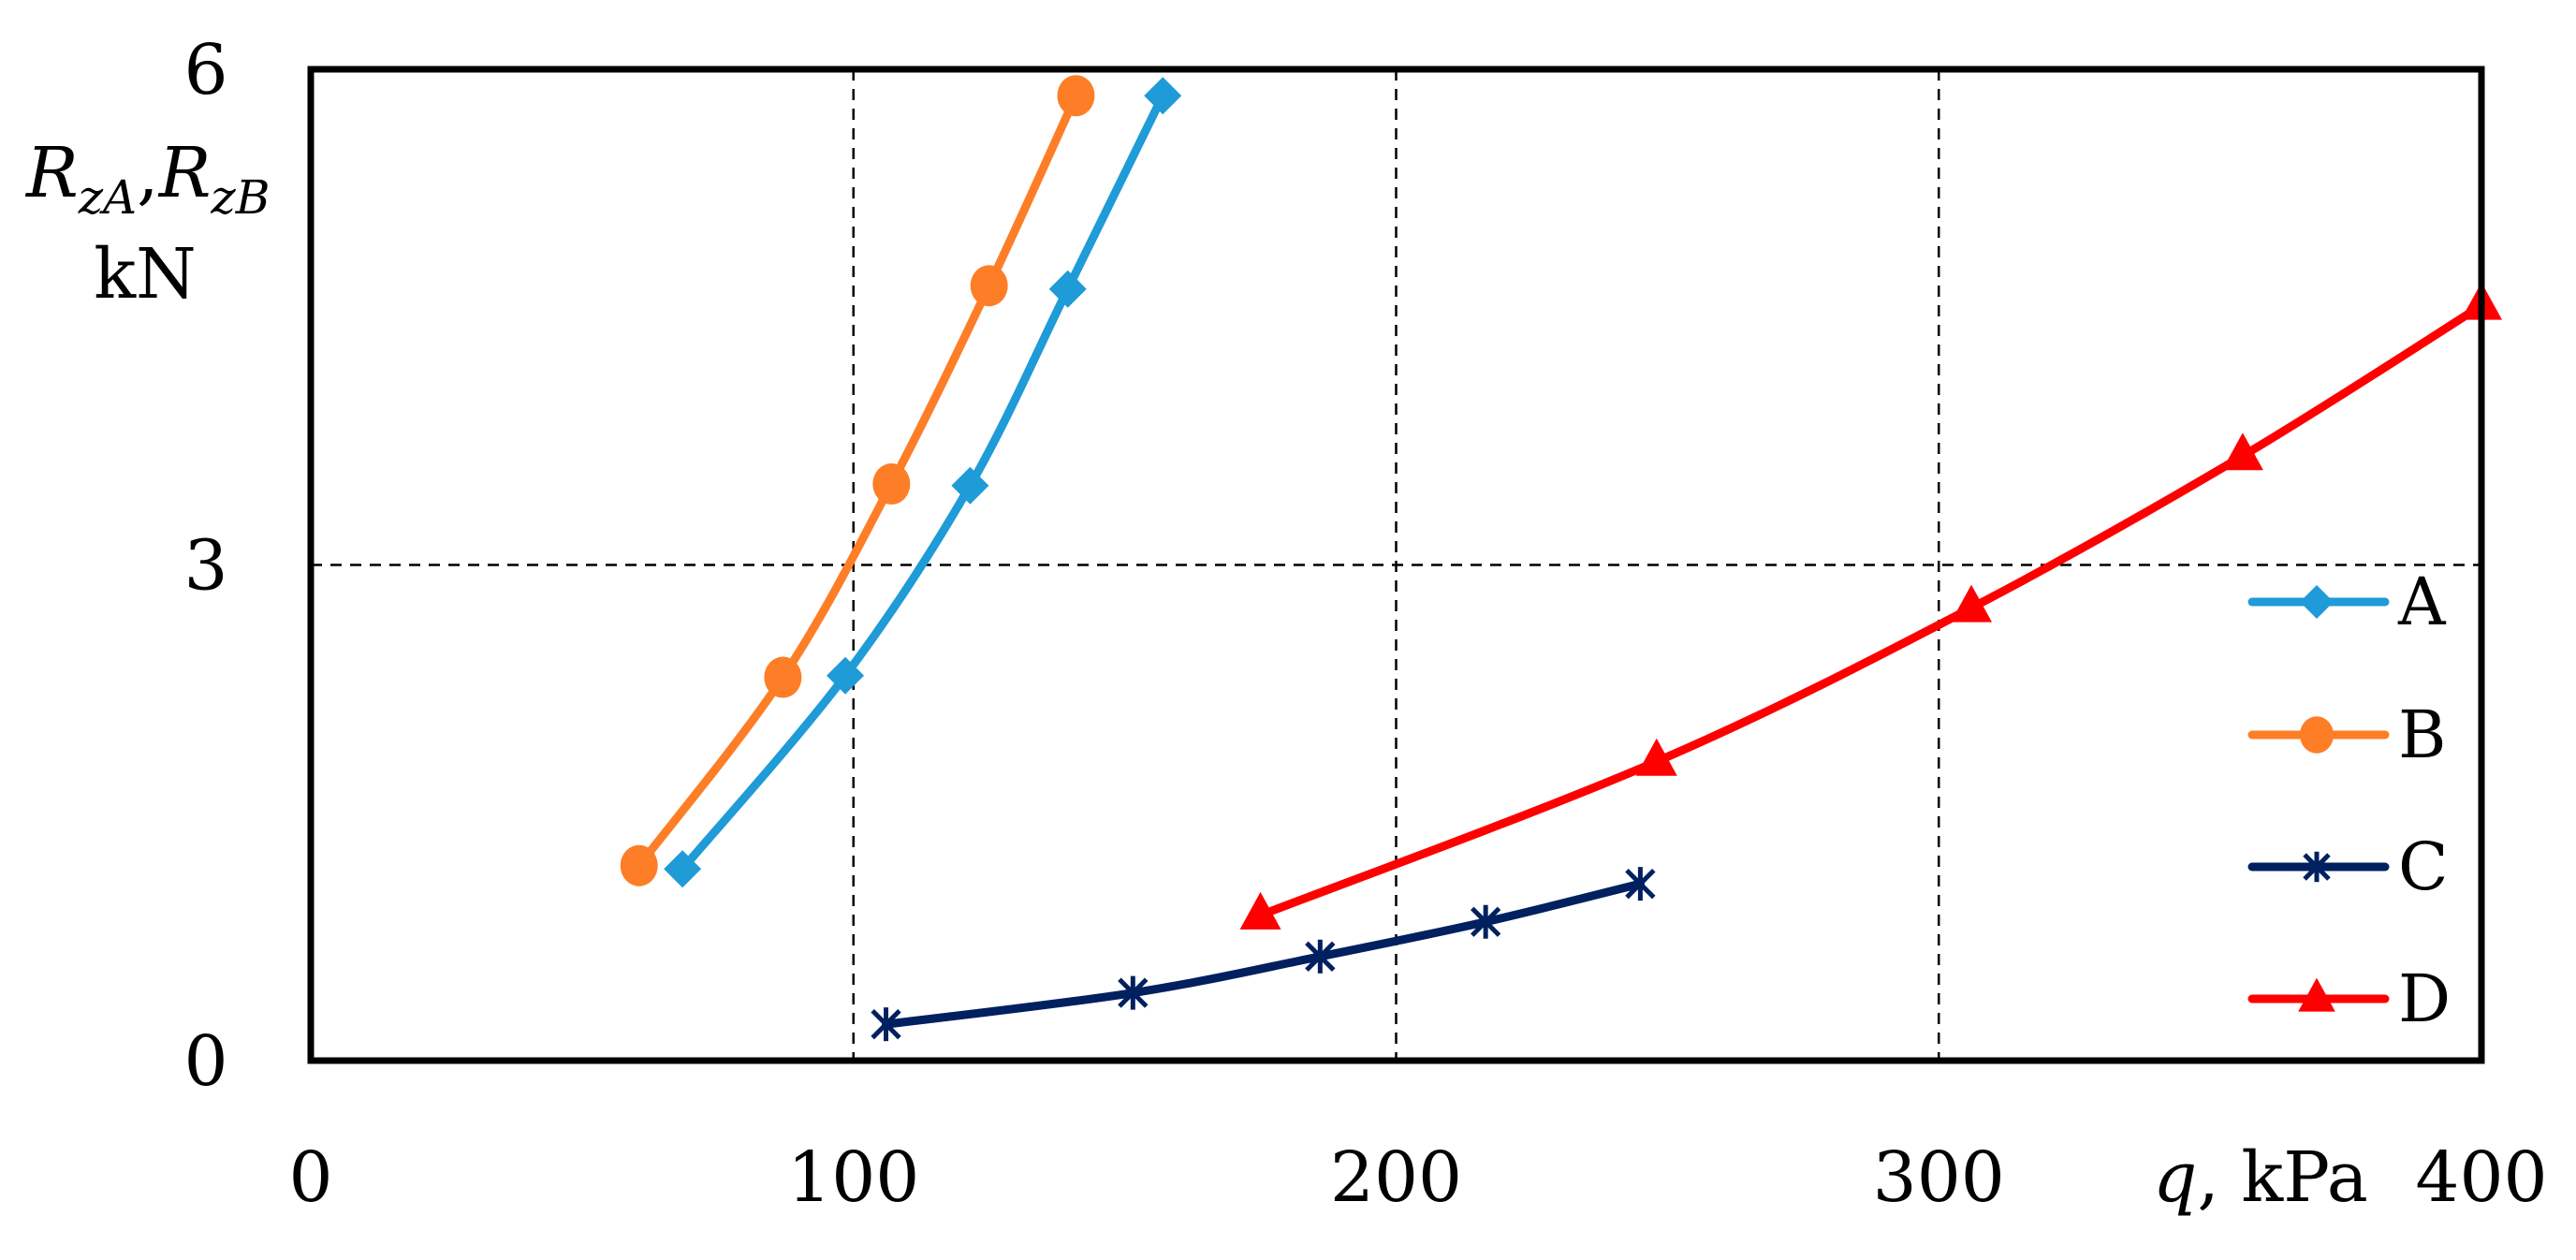 Image resolution: width=2576 pixels, height=1260 pixels. What do you see at coordinates (2423, 866) in the screenshot?
I see `legend-label: C` at bounding box center [2423, 866].